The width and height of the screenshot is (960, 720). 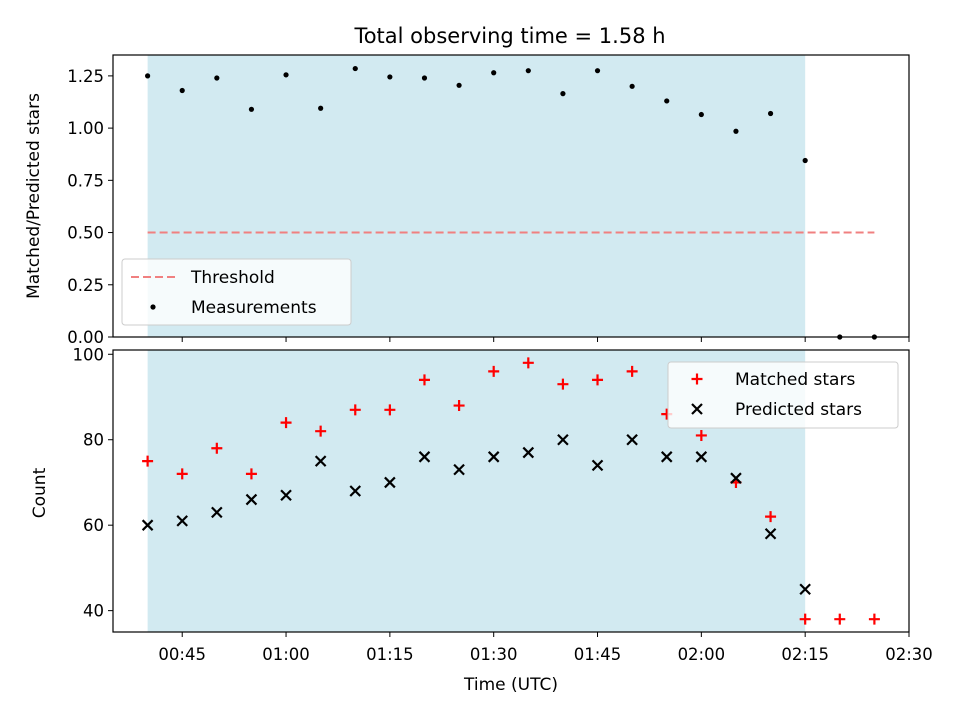 I want to click on x-tick-label: 02:30, so click(x=909, y=654).